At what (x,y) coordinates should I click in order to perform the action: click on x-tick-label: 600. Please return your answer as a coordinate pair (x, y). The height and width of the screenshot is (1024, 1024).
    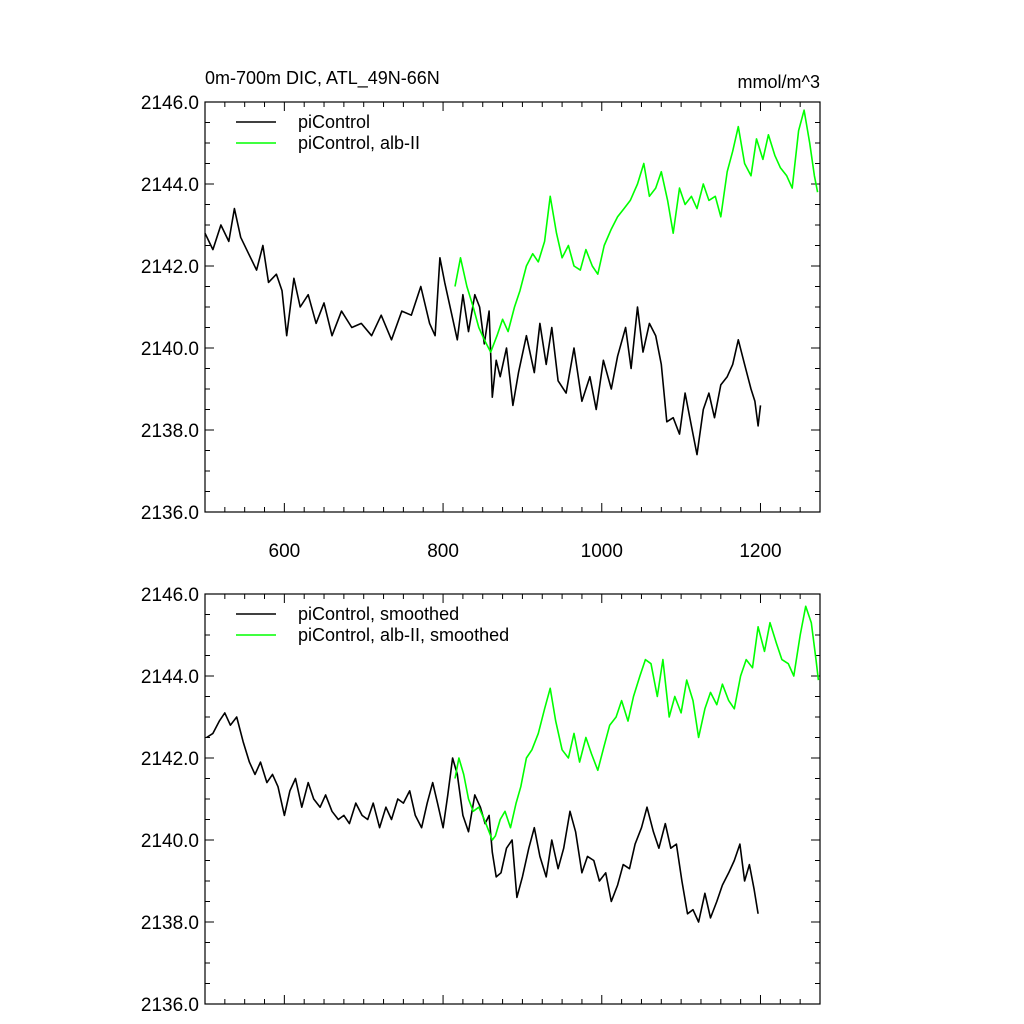
    Looking at the image, I should click on (285, 551).